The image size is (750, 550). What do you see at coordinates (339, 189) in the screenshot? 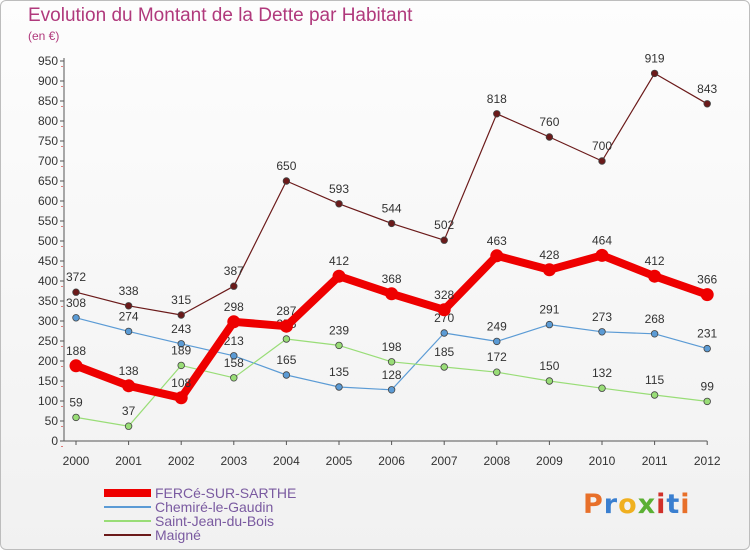
I see `data-label: 593` at bounding box center [339, 189].